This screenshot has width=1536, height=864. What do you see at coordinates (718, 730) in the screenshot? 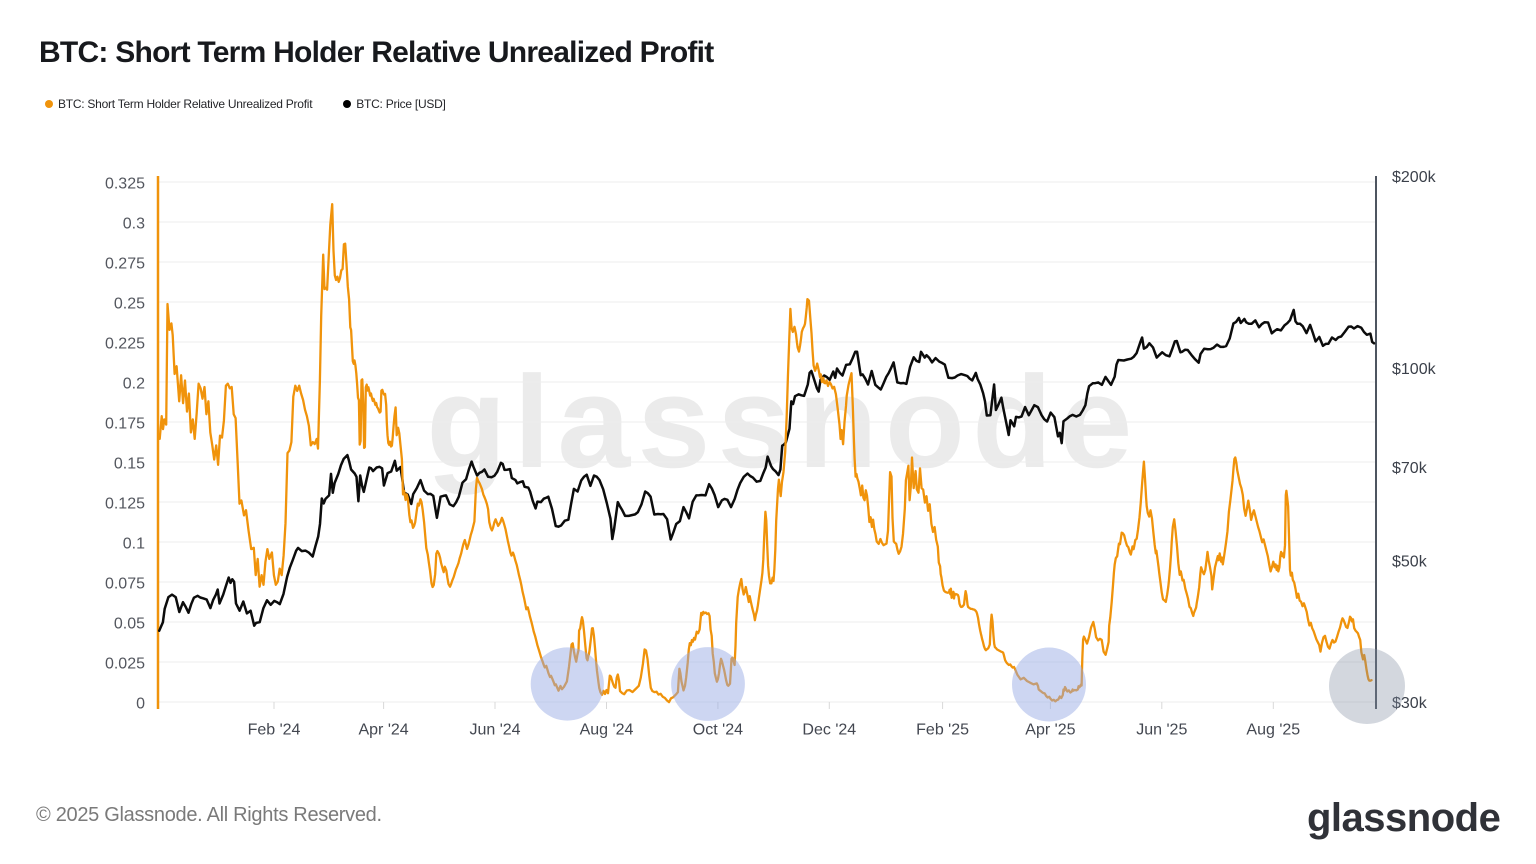
I see `svg-text: Oct '24` at bounding box center [718, 730].